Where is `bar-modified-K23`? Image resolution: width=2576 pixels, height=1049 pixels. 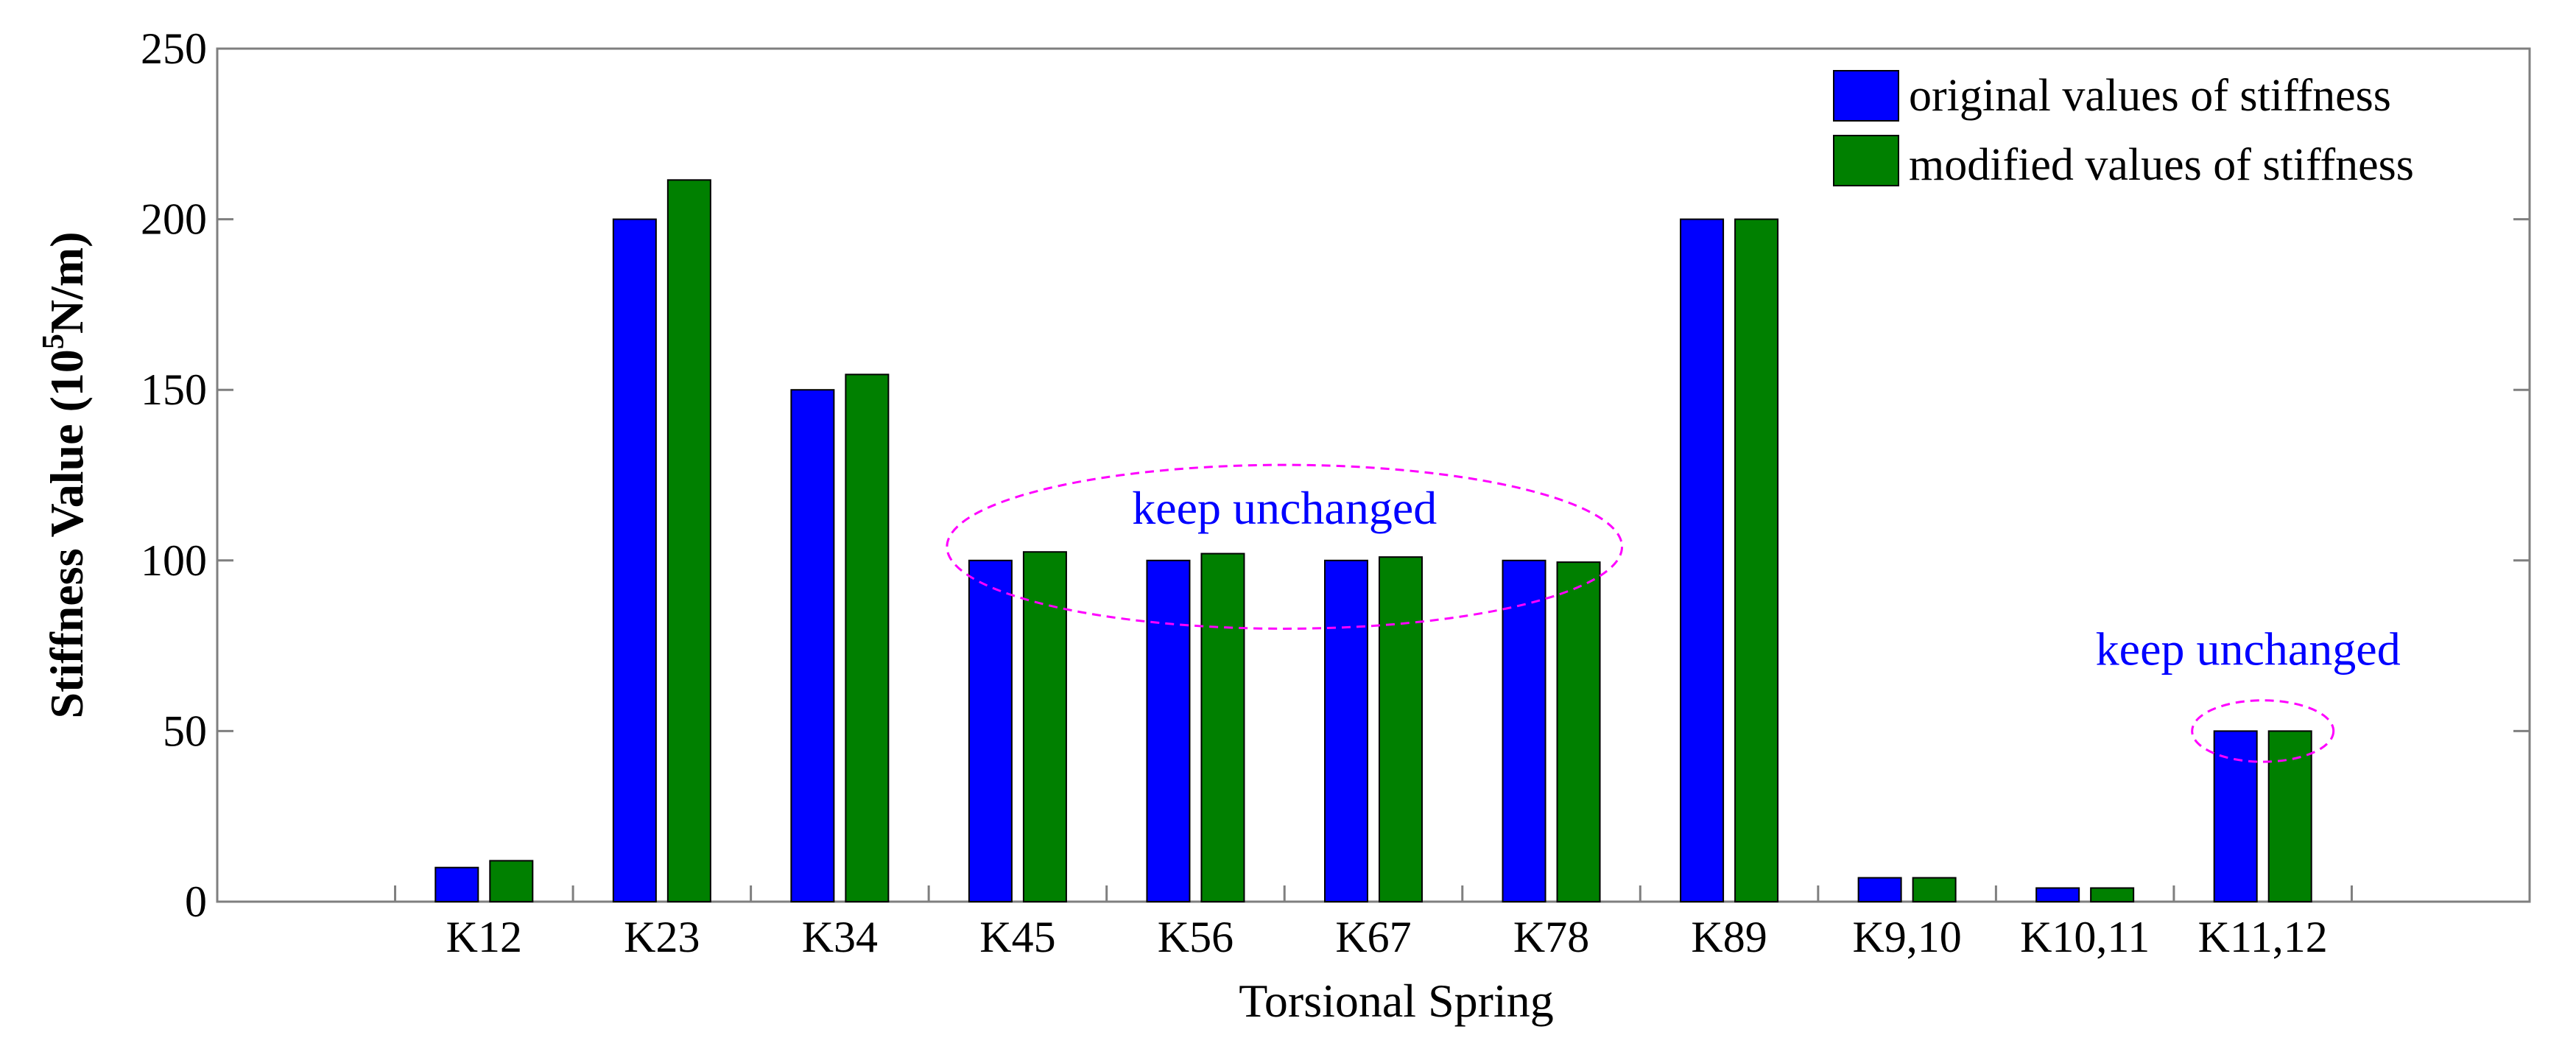 bar-modified-K23 is located at coordinates (688, 541).